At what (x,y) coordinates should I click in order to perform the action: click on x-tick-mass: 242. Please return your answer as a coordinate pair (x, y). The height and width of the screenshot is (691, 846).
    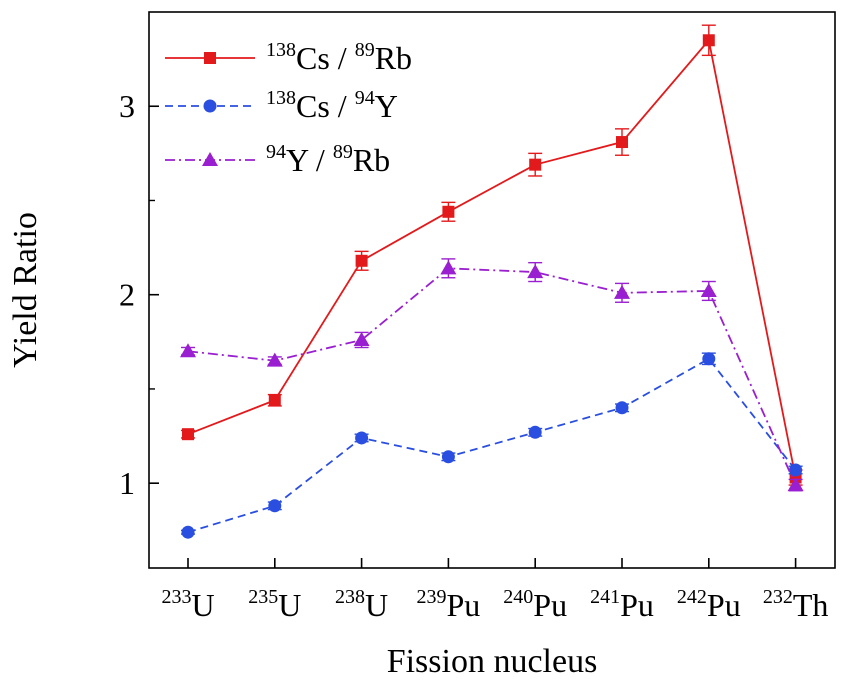
    Looking at the image, I should click on (692, 597).